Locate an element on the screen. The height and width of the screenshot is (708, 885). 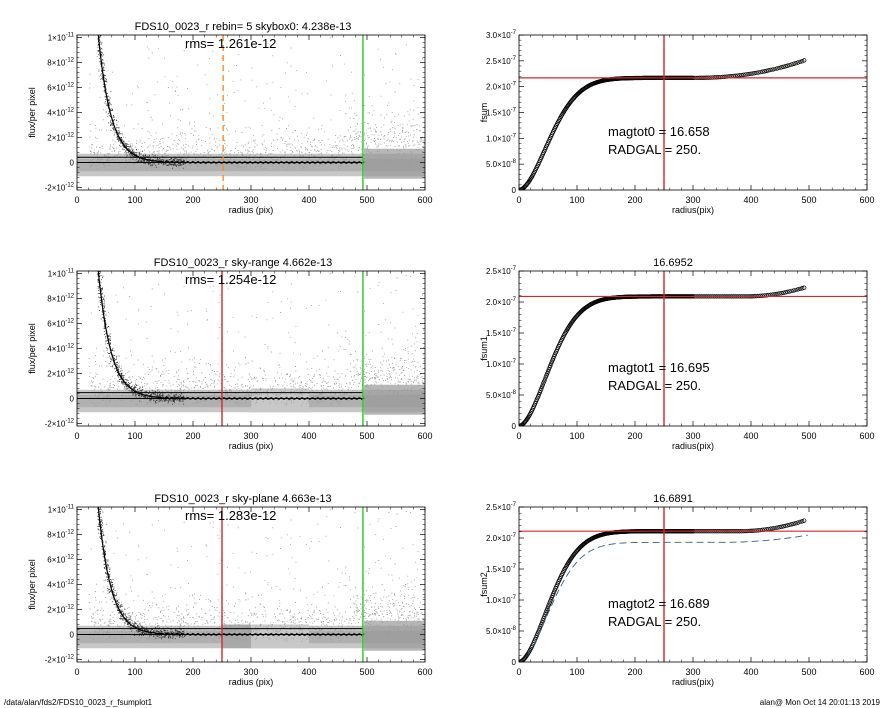
chart-title: FDS10_0023_r rebin= 5 skybox0: 4.238e-13 is located at coordinates (243, 27).